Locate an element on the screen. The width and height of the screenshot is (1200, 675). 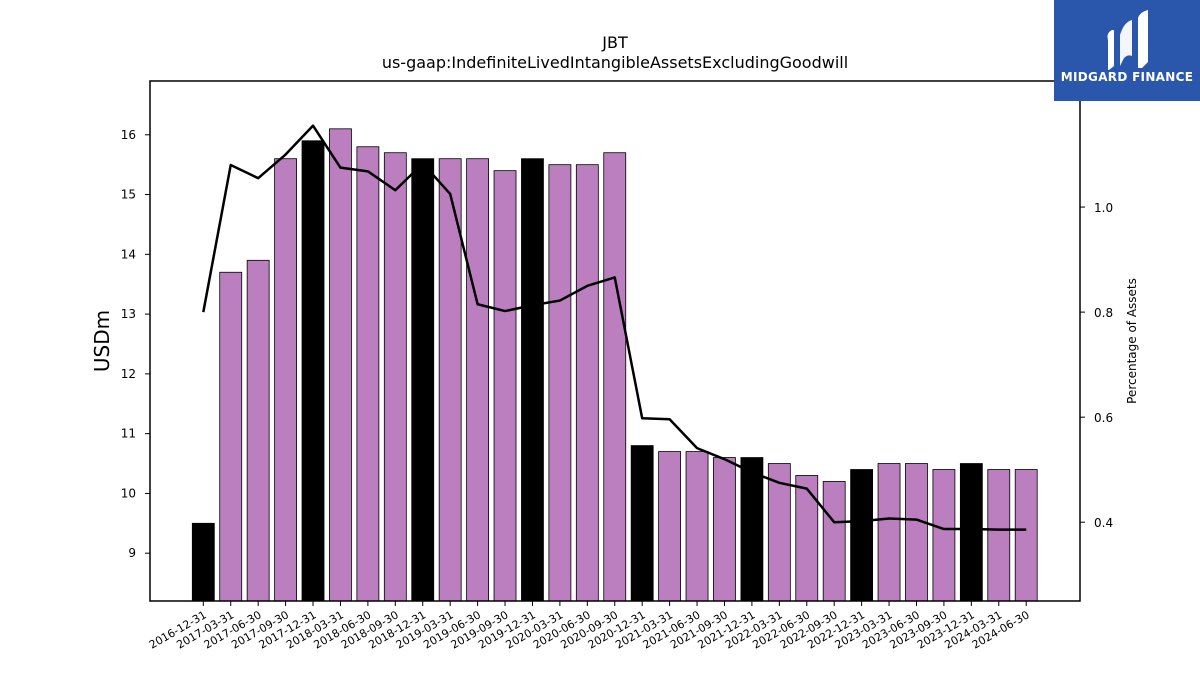
y-tick-label: 9 is located at coordinates (132, 553).